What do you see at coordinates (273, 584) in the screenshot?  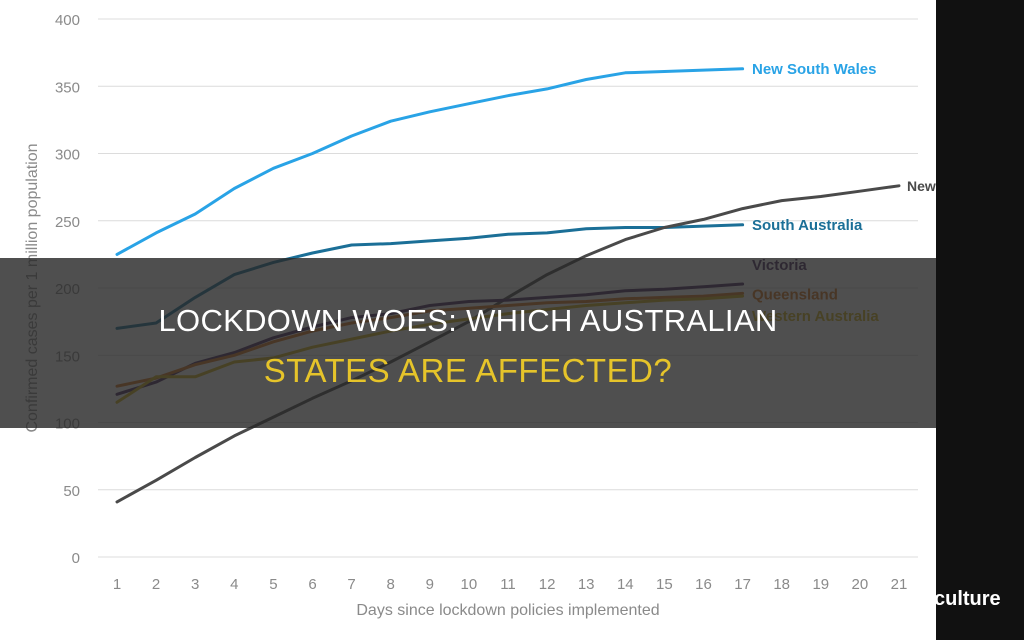 I see `x-tick-label: 5` at bounding box center [273, 584].